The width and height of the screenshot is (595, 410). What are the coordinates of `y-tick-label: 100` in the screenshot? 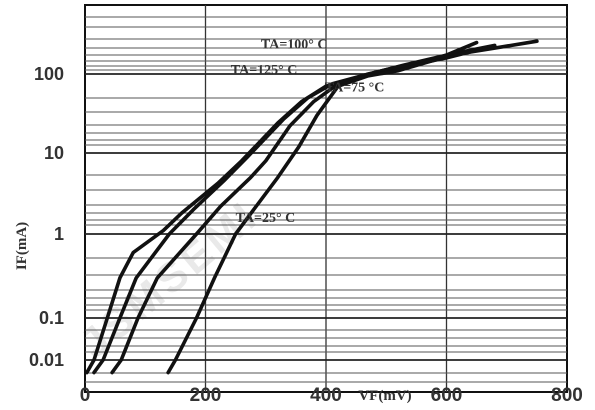 It's located at (49, 74).